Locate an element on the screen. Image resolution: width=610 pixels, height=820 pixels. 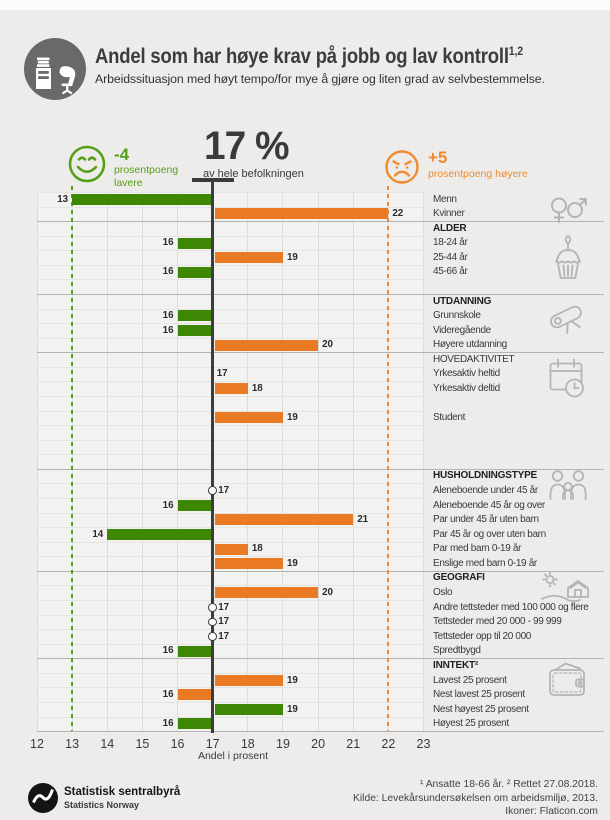
gender-icon is located at coordinates (567, 209).